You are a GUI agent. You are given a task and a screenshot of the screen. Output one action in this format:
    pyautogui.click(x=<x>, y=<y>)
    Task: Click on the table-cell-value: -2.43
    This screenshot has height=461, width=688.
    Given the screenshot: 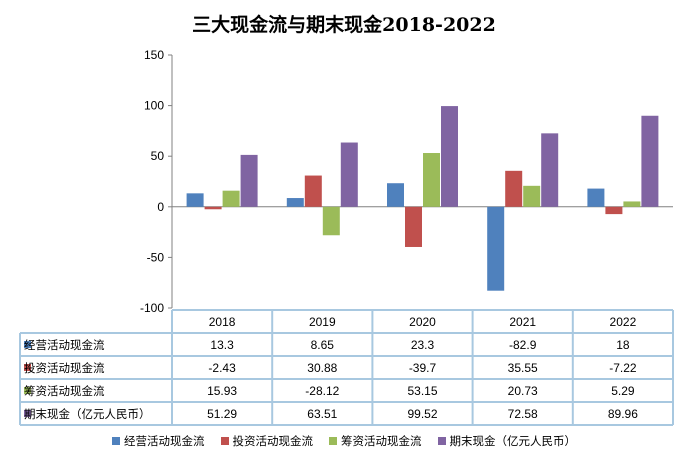 What is the action you would take?
    pyautogui.click(x=222, y=368)
    